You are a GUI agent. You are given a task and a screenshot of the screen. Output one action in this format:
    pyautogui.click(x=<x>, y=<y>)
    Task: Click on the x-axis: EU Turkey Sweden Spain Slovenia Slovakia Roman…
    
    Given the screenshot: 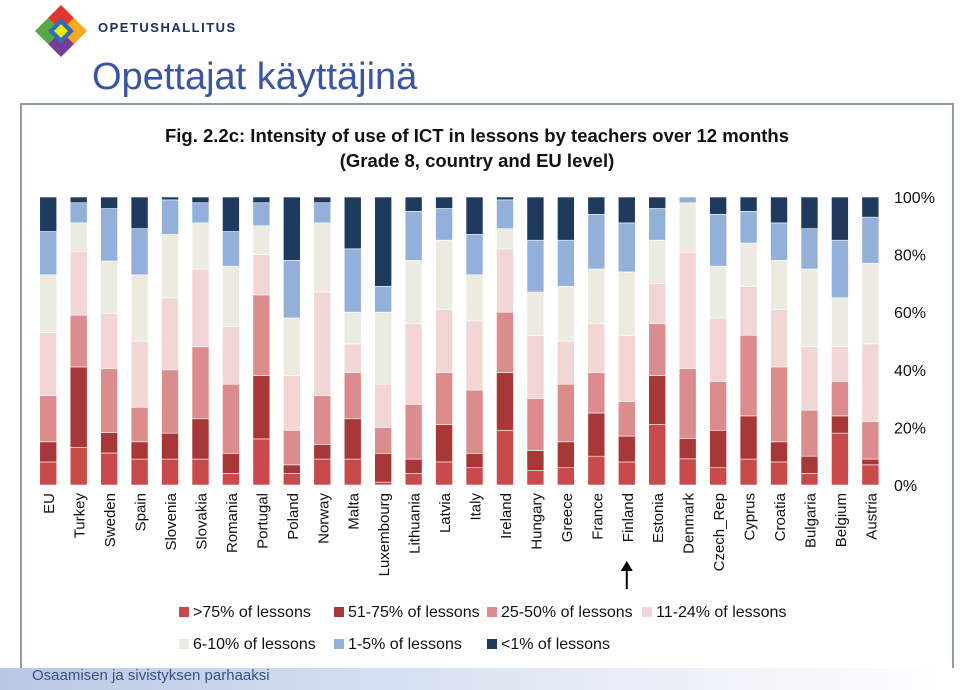 What is the action you would take?
    pyautogui.click(x=460, y=540)
    